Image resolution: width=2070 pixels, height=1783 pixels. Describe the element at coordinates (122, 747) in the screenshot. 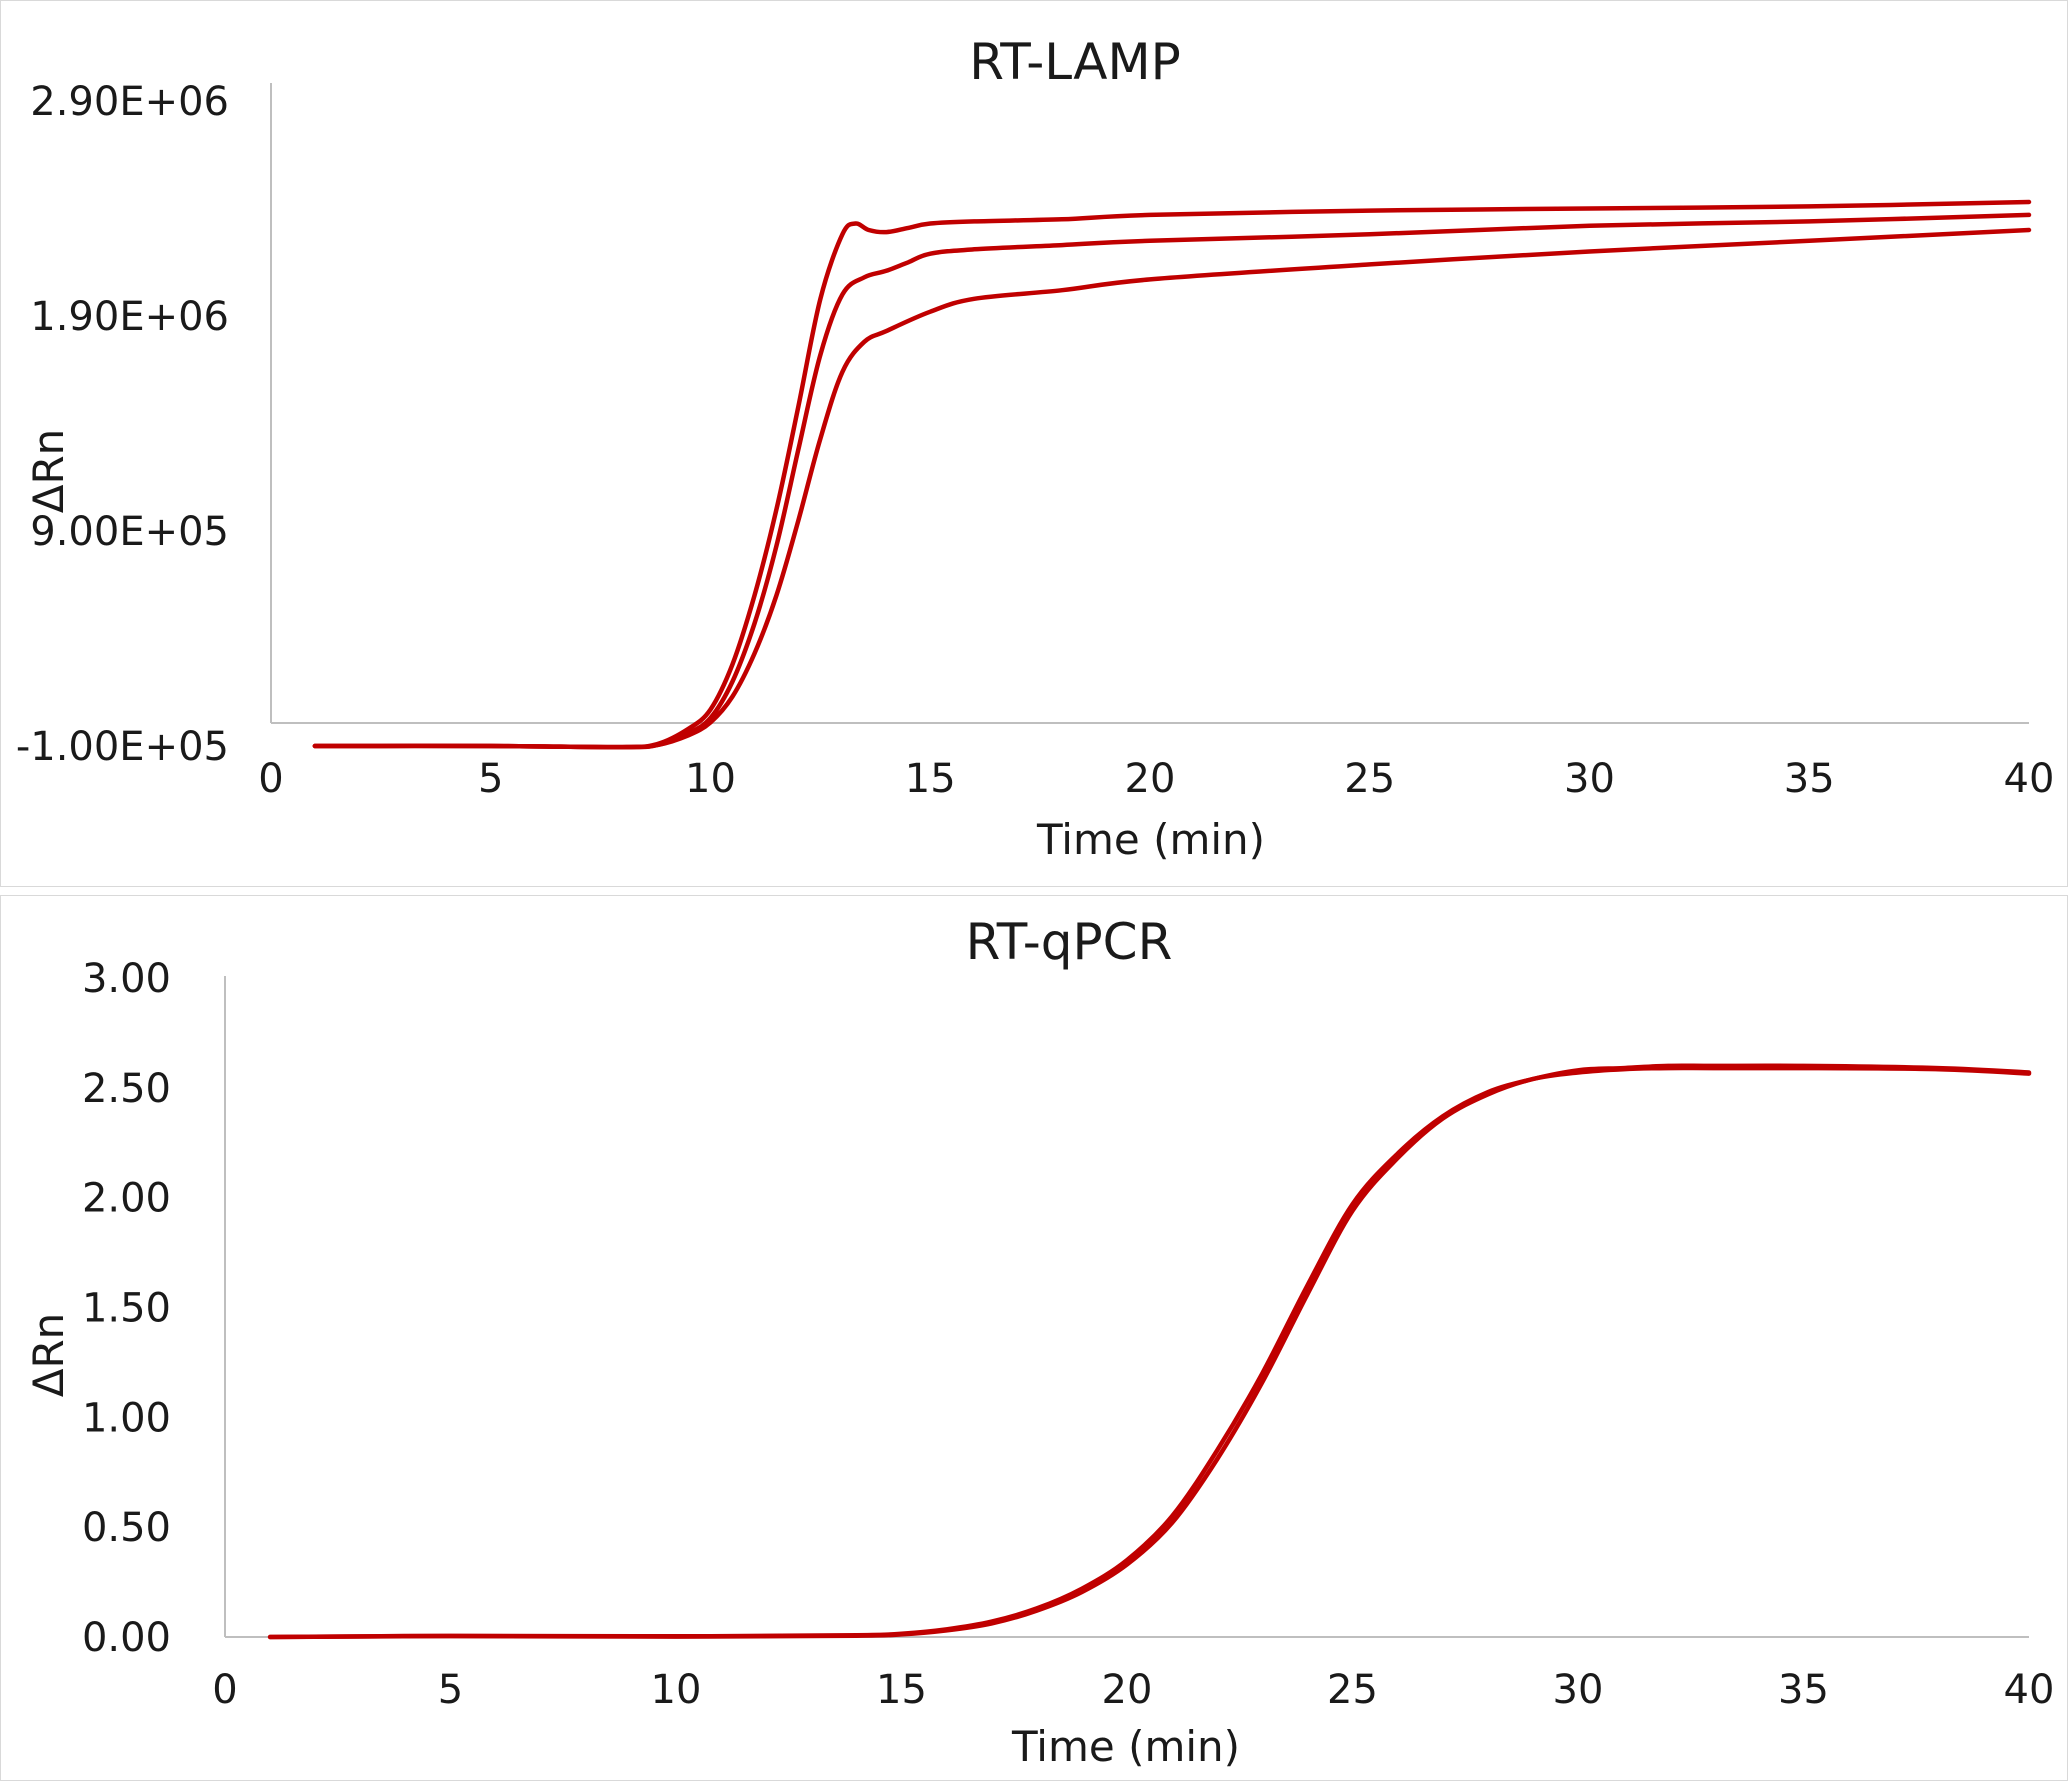

I see `y-tick-label: -1.00E+05` at that location.